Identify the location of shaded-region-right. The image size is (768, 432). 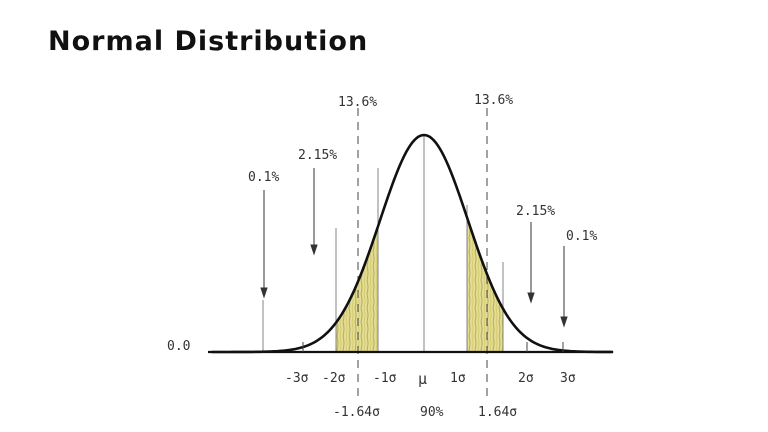
(485, 284).